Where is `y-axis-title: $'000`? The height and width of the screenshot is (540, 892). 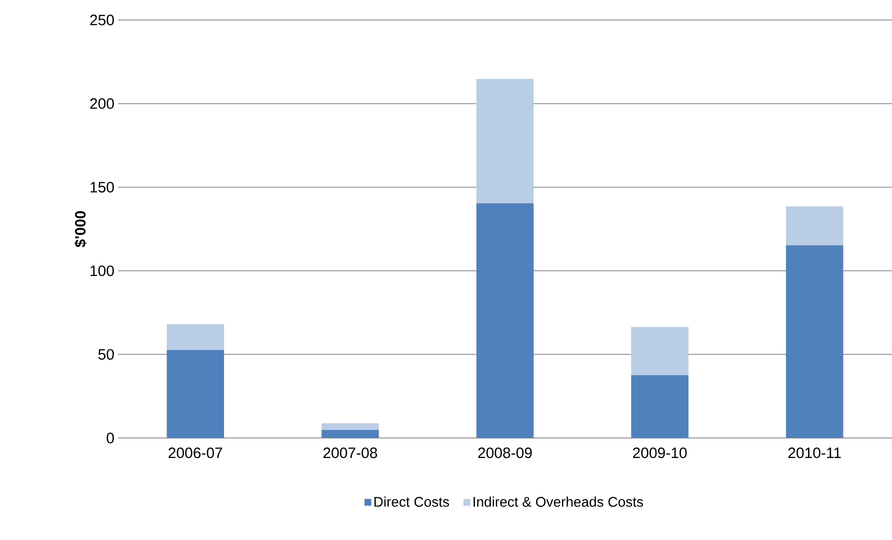
y-axis-title: $'000 is located at coordinates (80, 229).